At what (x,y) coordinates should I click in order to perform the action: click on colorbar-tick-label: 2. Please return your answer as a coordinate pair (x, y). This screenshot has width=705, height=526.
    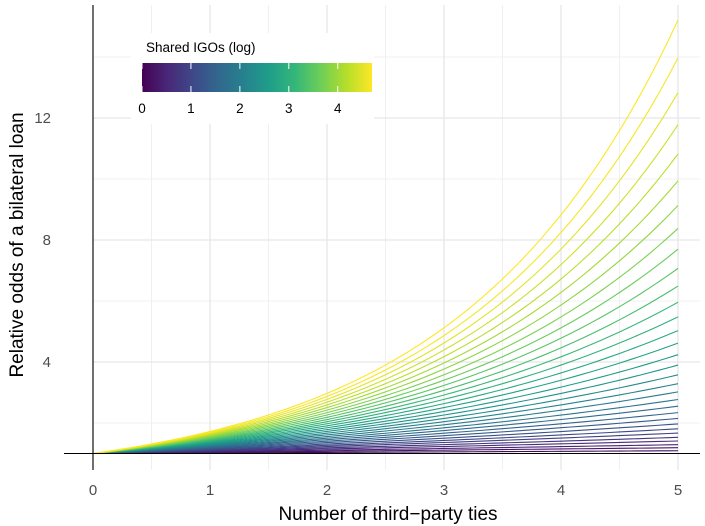
    Looking at the image, I should click on (240, 108).